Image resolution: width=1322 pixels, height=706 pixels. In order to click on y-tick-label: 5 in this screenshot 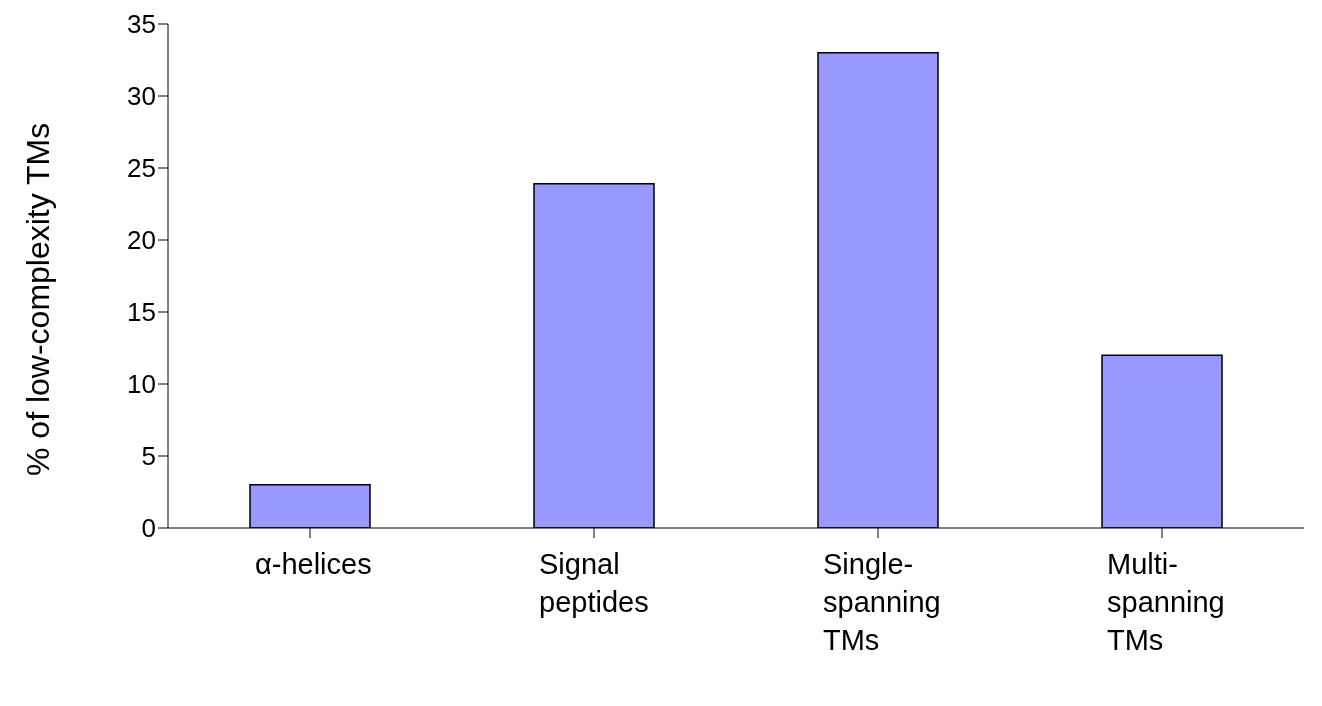, I will do `click(148, 456)`.